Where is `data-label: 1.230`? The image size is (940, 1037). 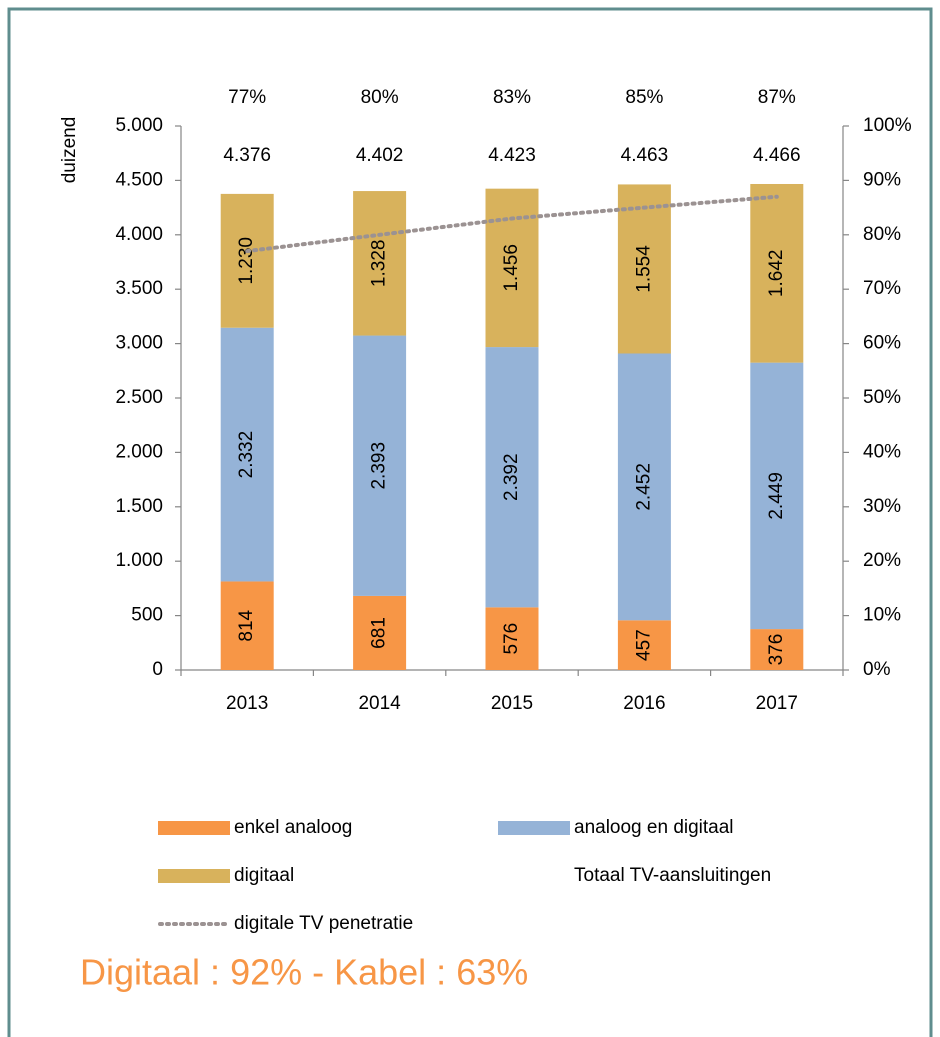 data-label: 1.230 is located at coordinates (246, 261).